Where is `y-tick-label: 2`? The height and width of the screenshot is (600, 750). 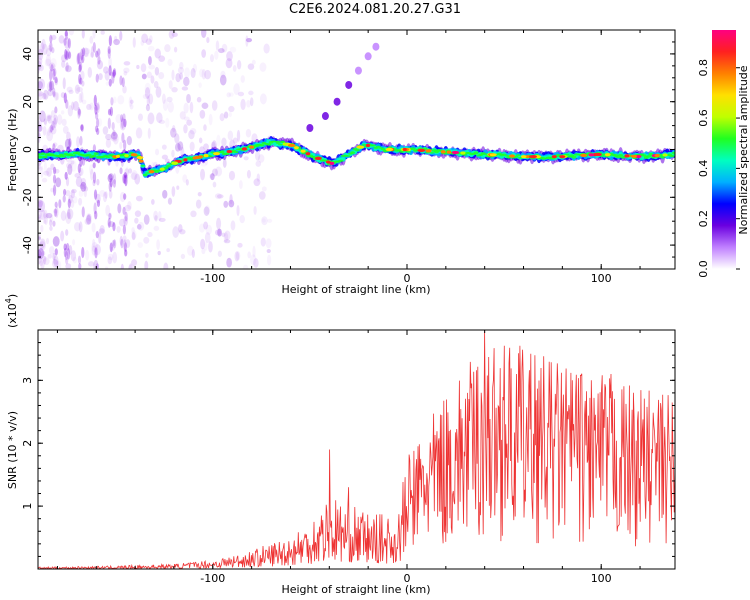
y-tick-label: 2 is located at coordinates (27, 443).